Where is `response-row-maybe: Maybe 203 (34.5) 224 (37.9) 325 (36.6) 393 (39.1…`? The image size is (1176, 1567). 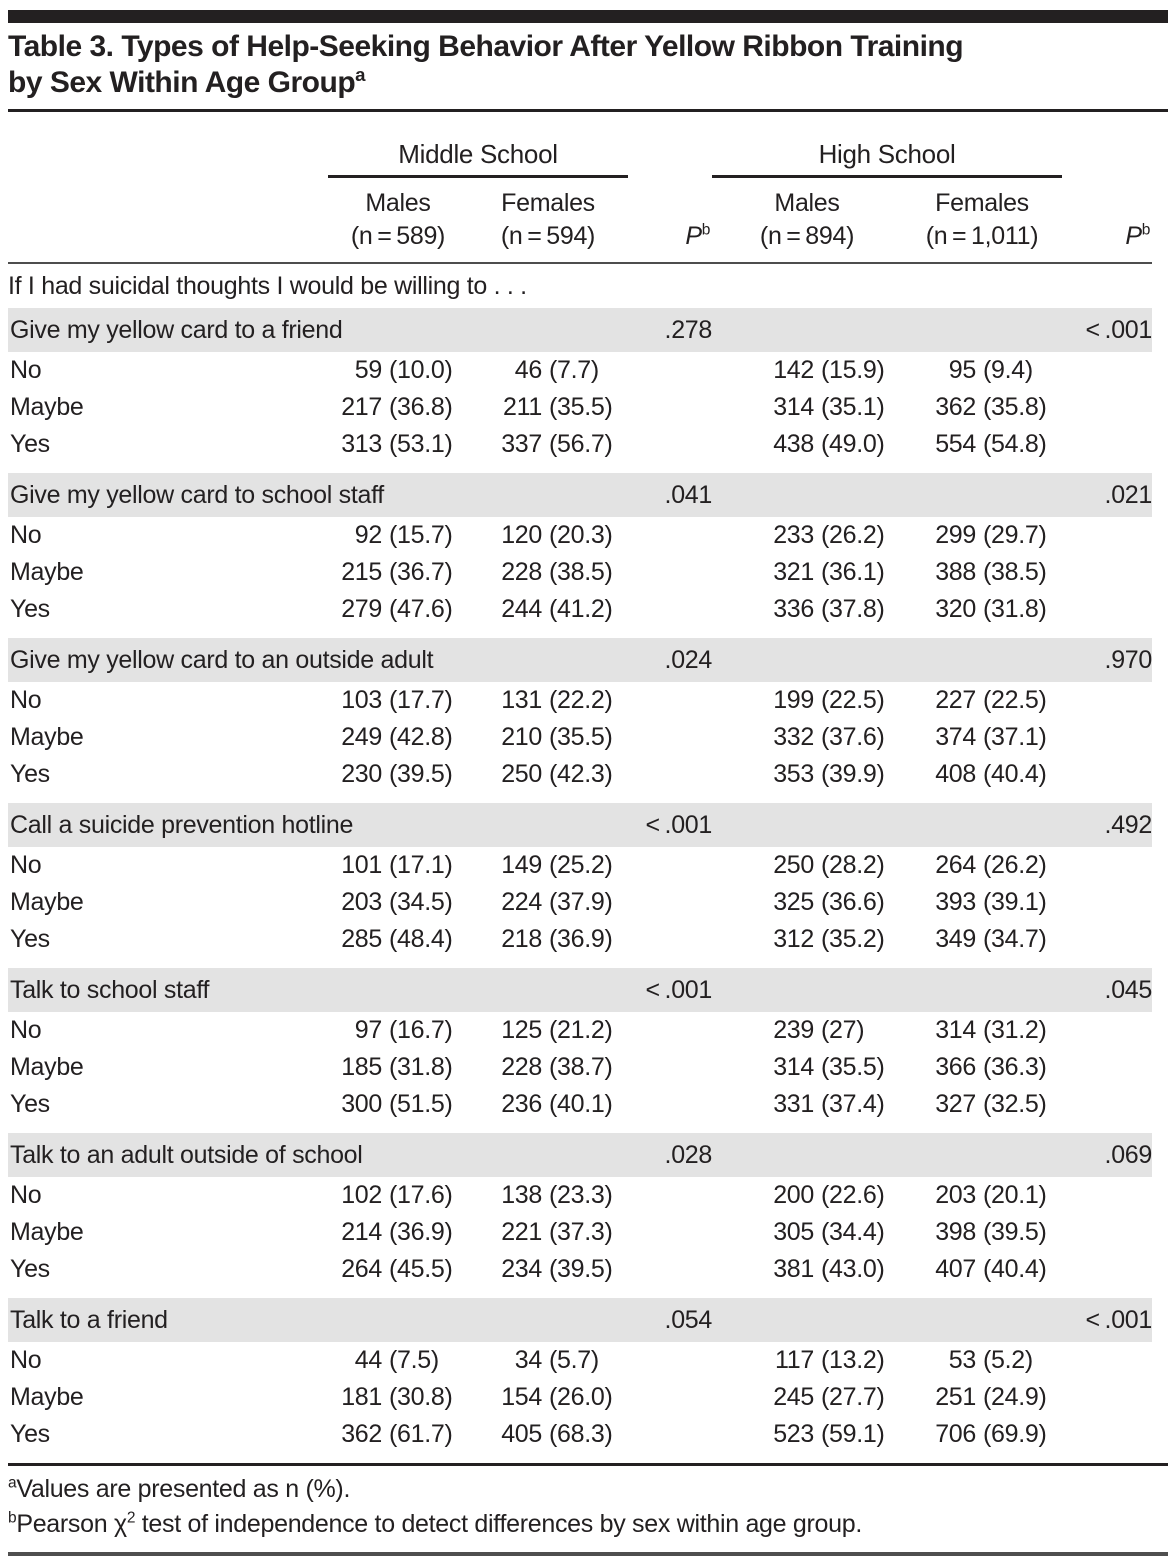
response-row-maybe: Maybe 203 (34.5) 224 (37.9) 325 (36.6) 393 (39.1… is located at coordinates (580, 902).